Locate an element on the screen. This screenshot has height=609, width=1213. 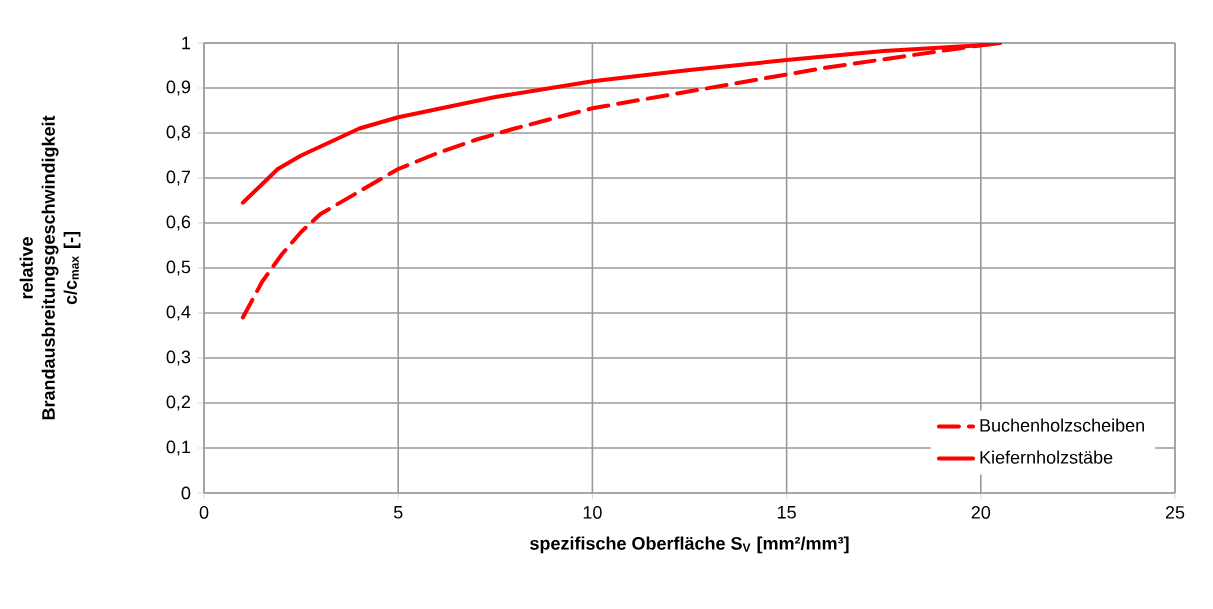
legend-label: Kiefernholzstäbe is located at coordinates (1046, 457).